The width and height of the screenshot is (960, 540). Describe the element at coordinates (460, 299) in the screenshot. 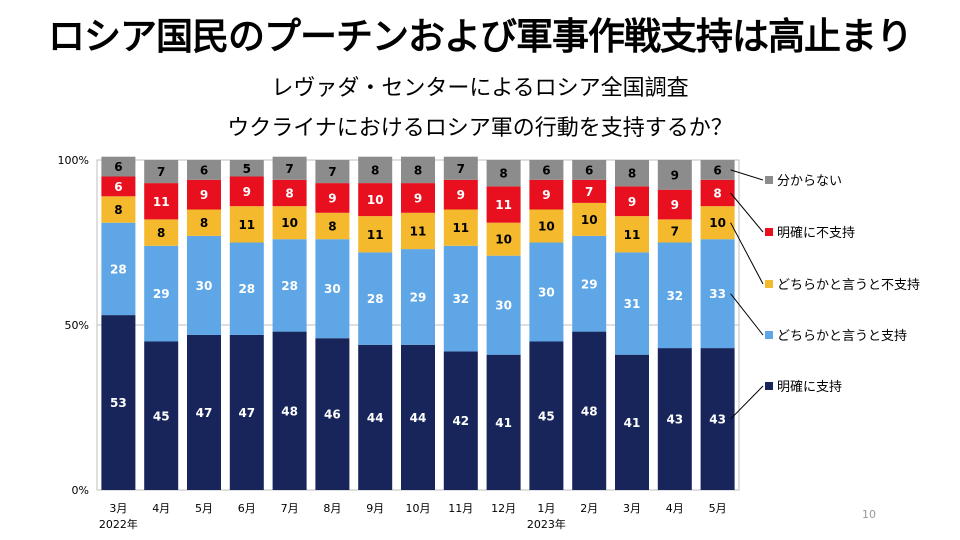

I see `data-label: 32` at that location.